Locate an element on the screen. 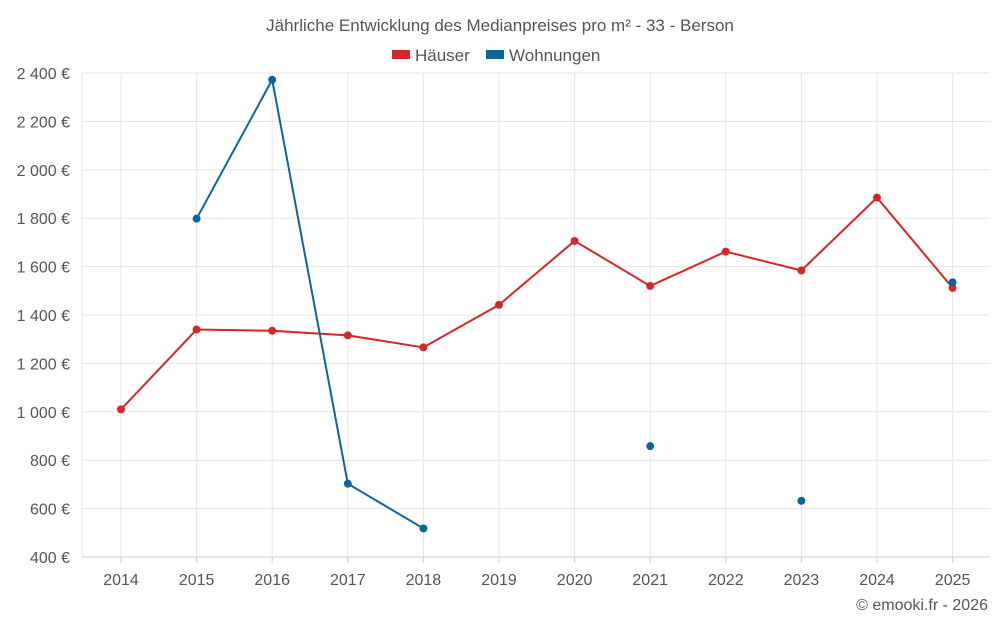  x-tick-label: 2022 is located at coordinates (726, 580).